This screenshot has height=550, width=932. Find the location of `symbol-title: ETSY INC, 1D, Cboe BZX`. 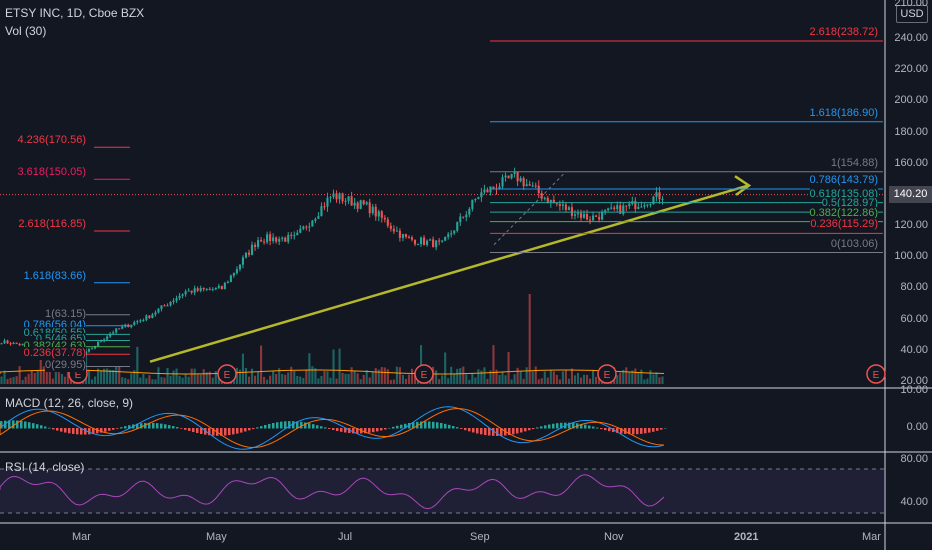

symbol-title: ETSY INC, 1D, Cboe BZX is located at coordinates (75, 13).